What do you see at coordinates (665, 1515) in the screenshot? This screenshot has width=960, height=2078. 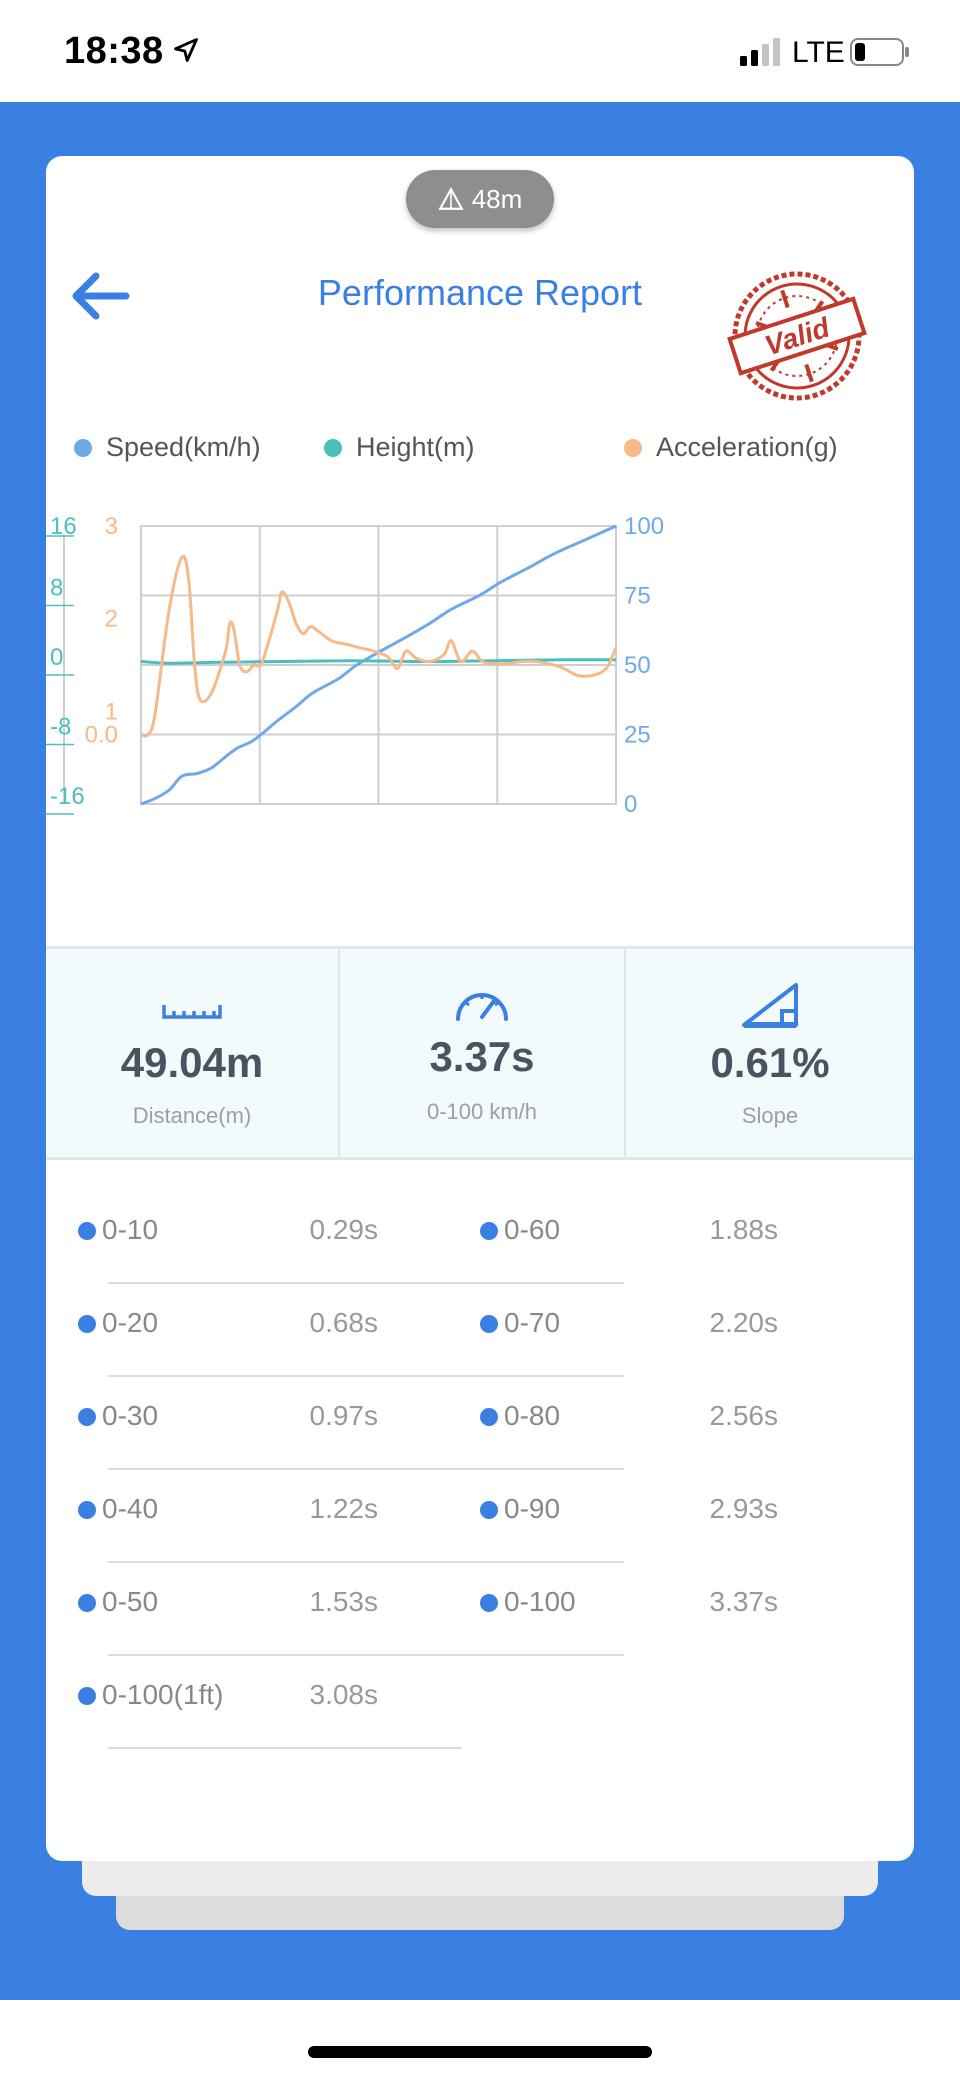 I see `split-row: 0-90 2.93s` at bounding box center [665, 1515].